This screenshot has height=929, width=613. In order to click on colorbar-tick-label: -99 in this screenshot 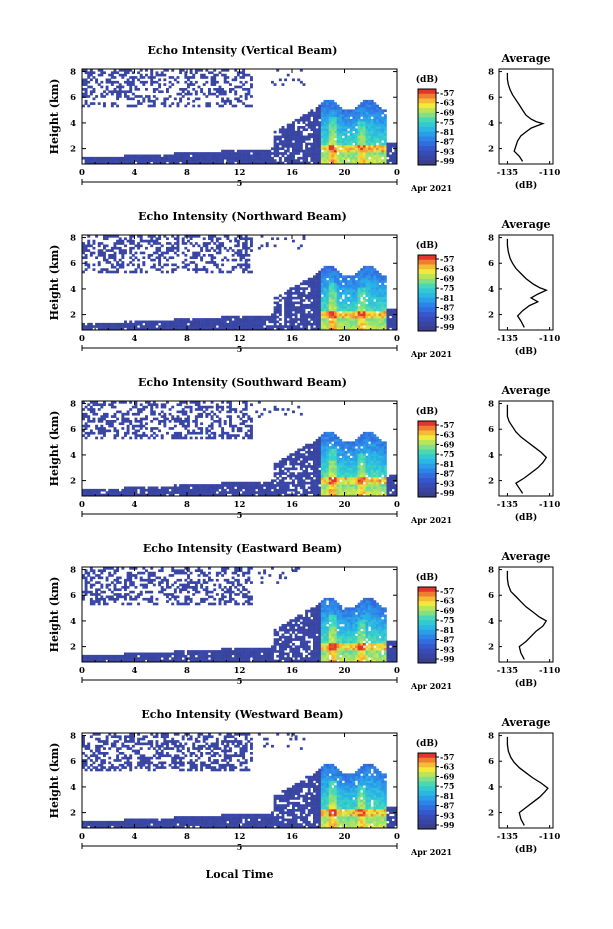, I will do `click(447, 161)`.